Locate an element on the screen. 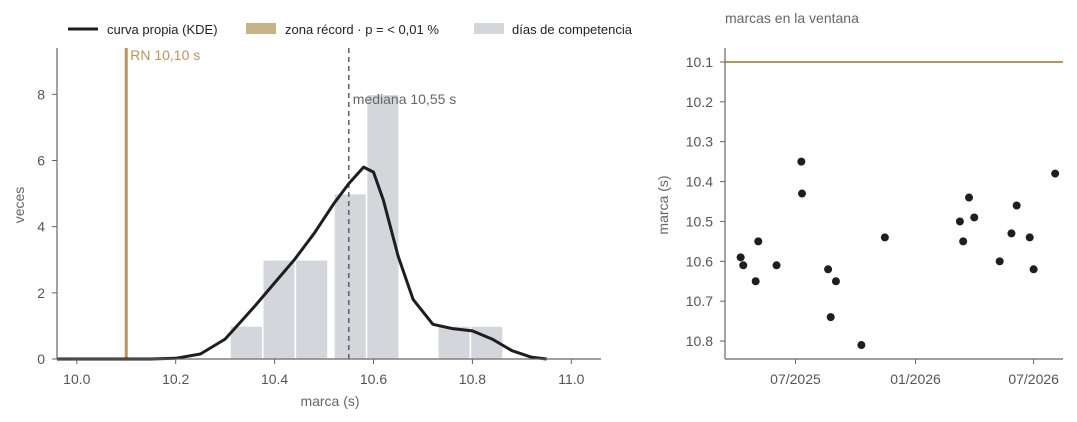 The width and height of the screenshot is (1077, 422). x-tick-label-5: 11.0 is located at coordinates (571, 379).